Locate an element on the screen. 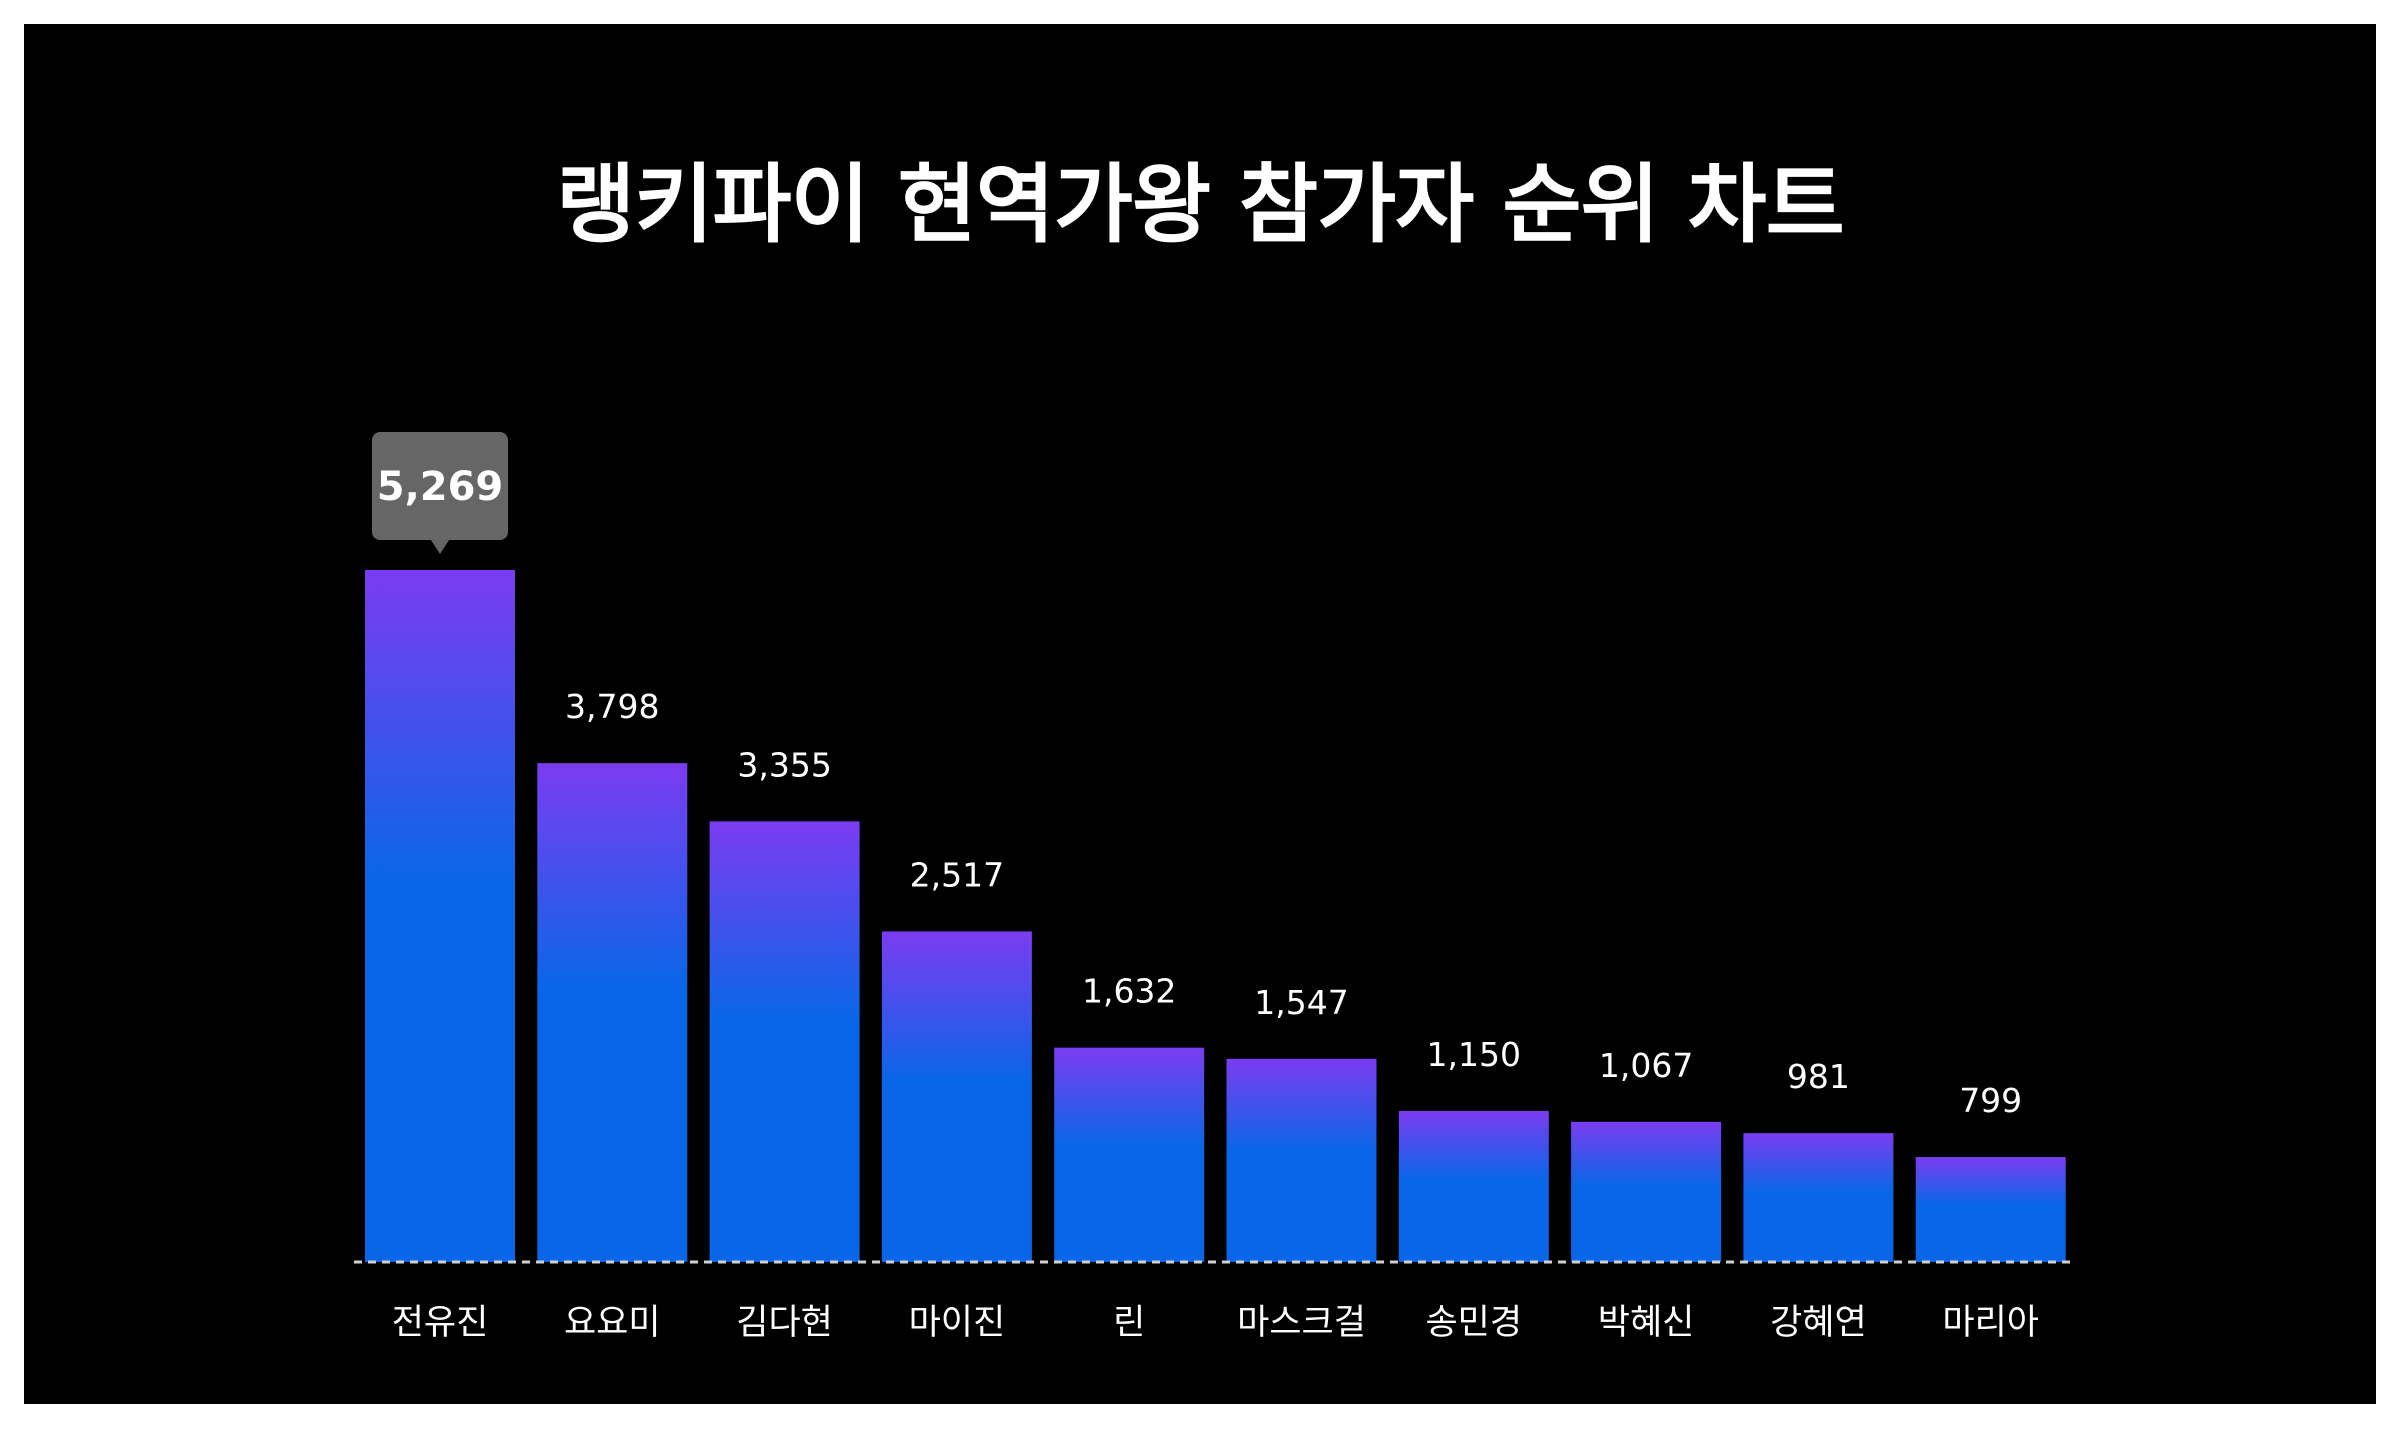 The image size is (2400, 1440). value-label-3: 3,355 is located at coordinates (784, 764).